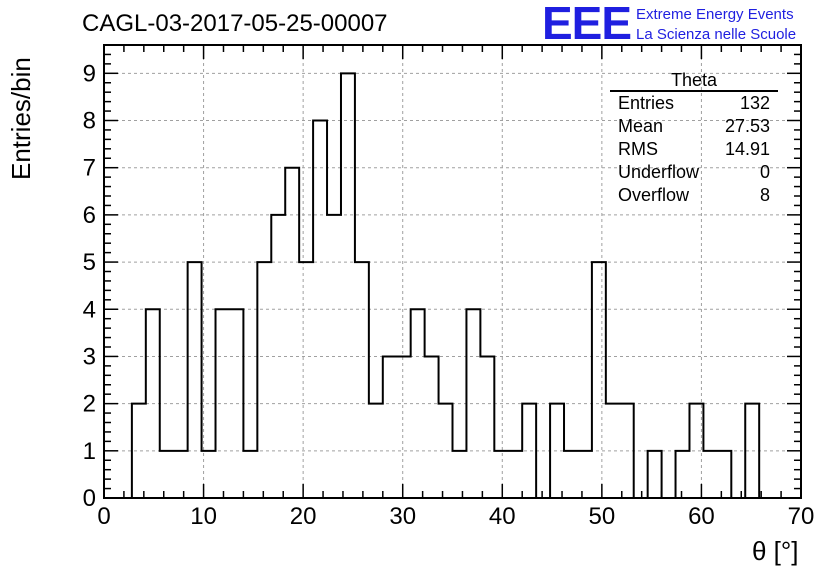  I want to click on y-tick-label: 1, so click(89, 451).